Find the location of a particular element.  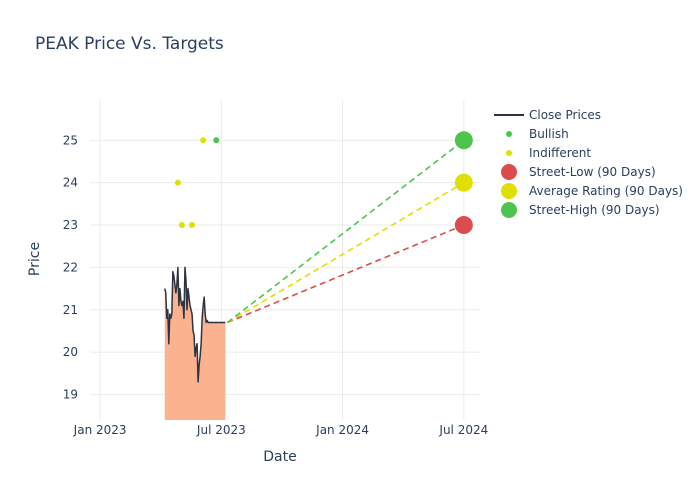

projection-lines is located at coordinates (345, 231).